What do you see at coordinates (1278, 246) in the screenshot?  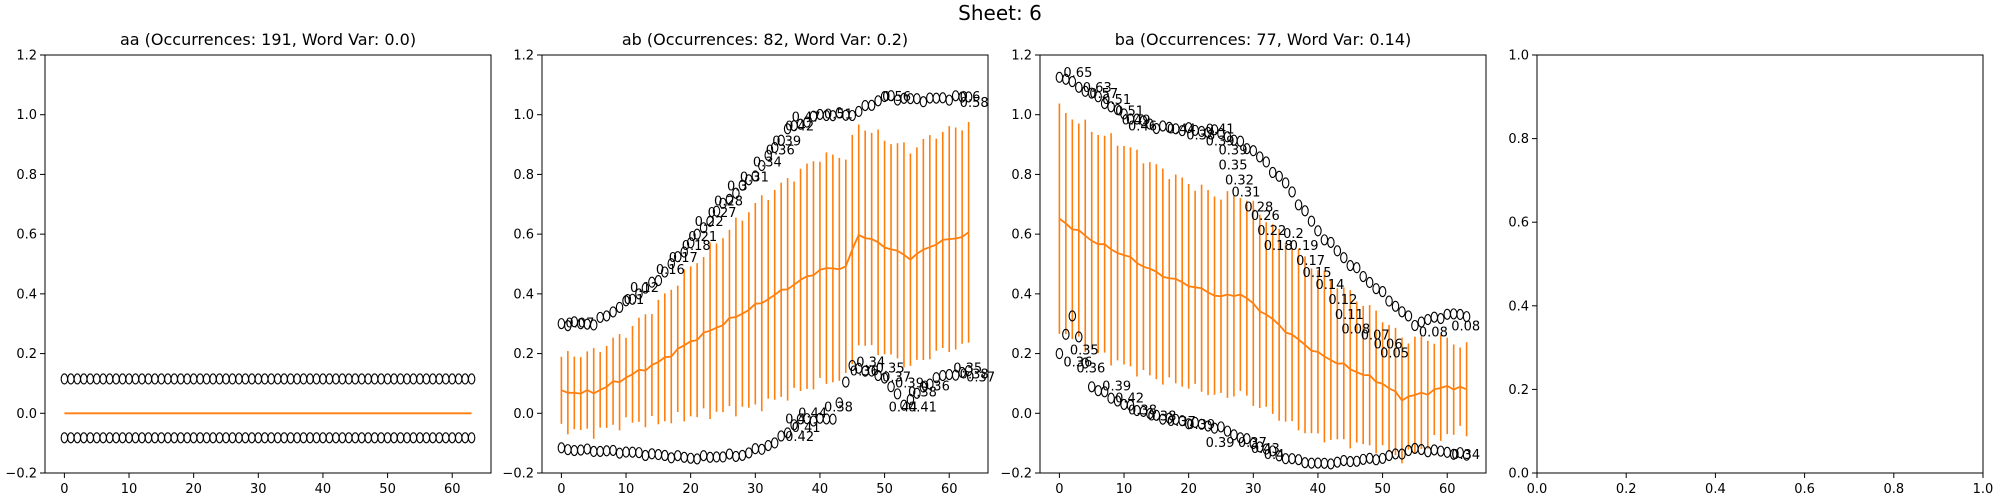 I see `value-label: 0.18` at bounding box center [1278, 246].